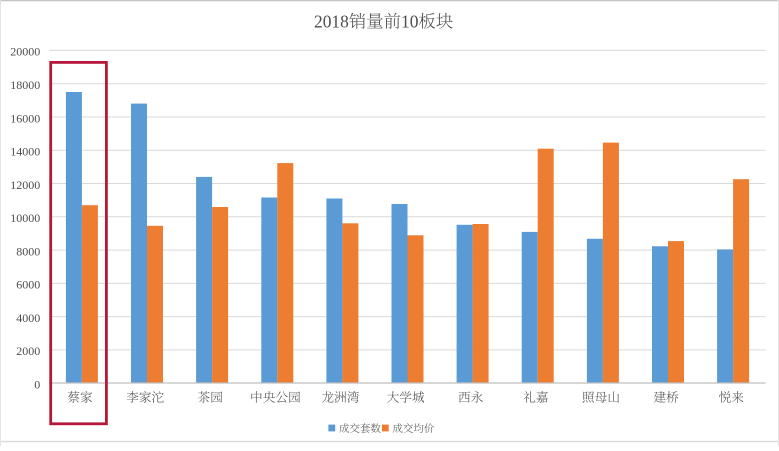 The width and height of the screenshot is (779, 451). I want to click on svg-text: 12000, so click(25, 185).